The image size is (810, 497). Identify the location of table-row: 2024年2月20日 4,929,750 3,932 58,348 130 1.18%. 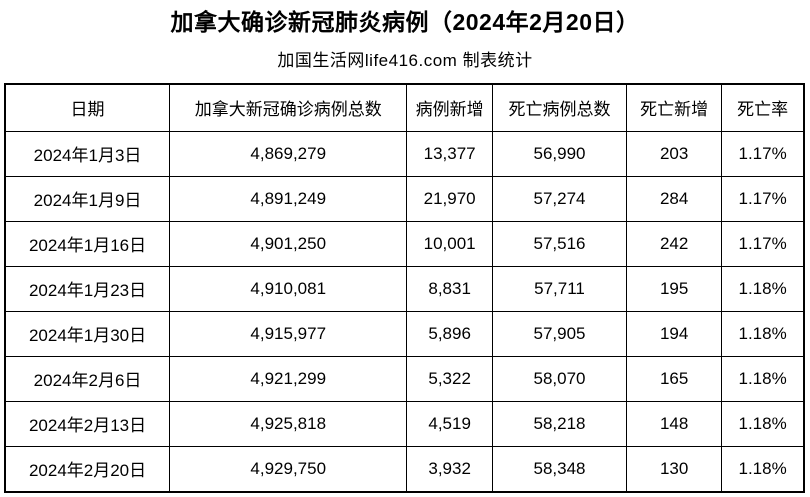
(404, 469).